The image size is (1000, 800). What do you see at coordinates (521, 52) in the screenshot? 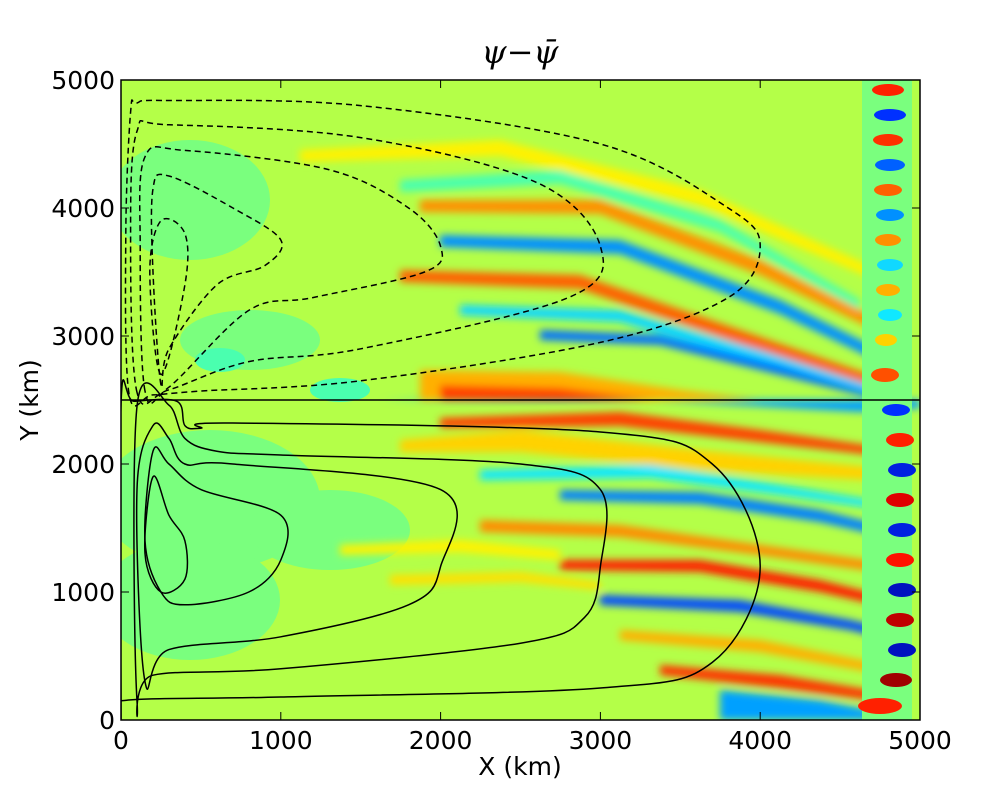
I see `chart-title: ψ−ψ̄` at bounding box center [521, 52].